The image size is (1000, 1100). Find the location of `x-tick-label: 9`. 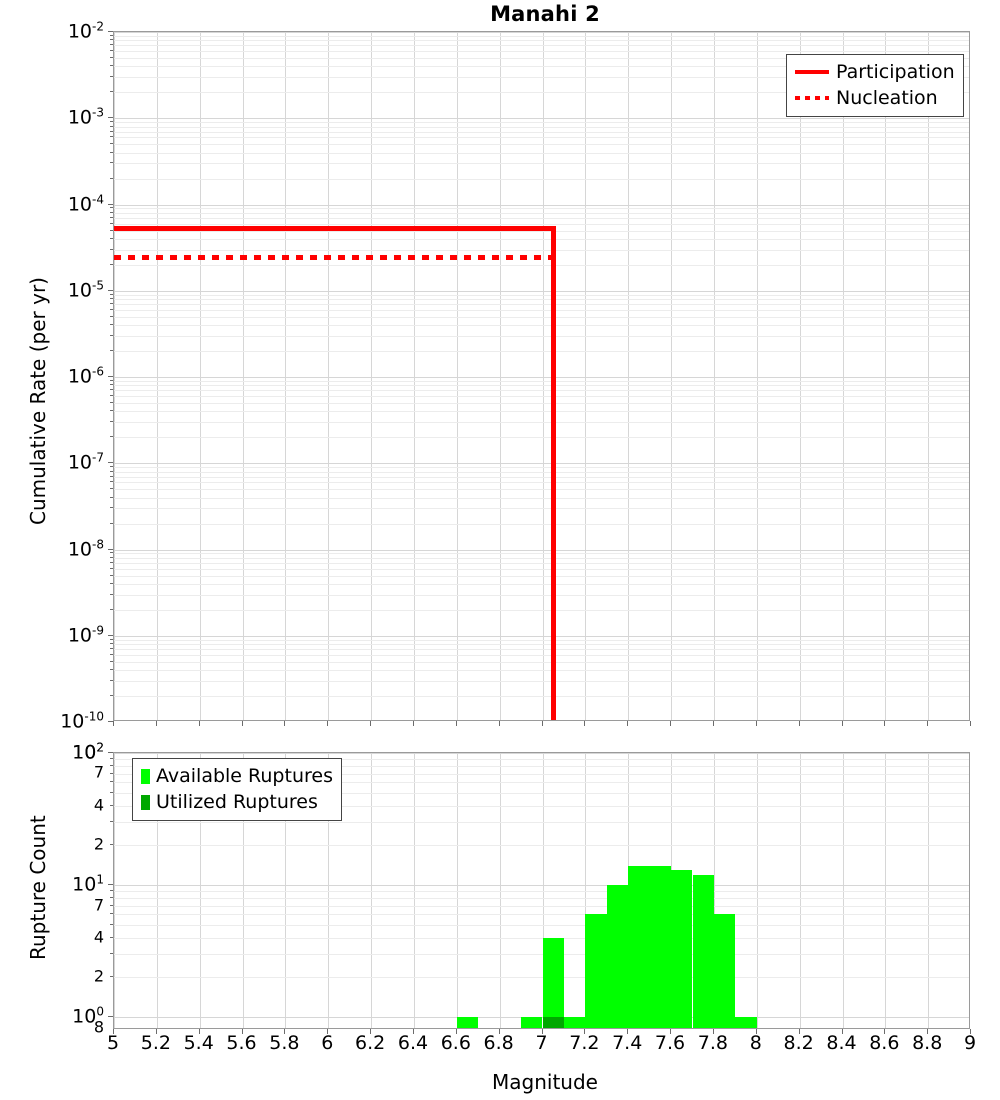

x-tick-label: 9 is located at coordinates (970, 1043).